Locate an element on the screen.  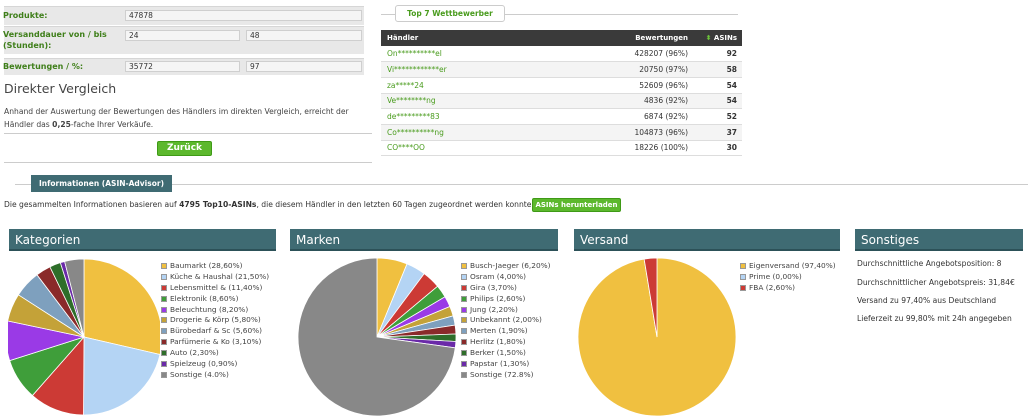
haendler-cell: de*********83 is located at coordinates (461, 116).